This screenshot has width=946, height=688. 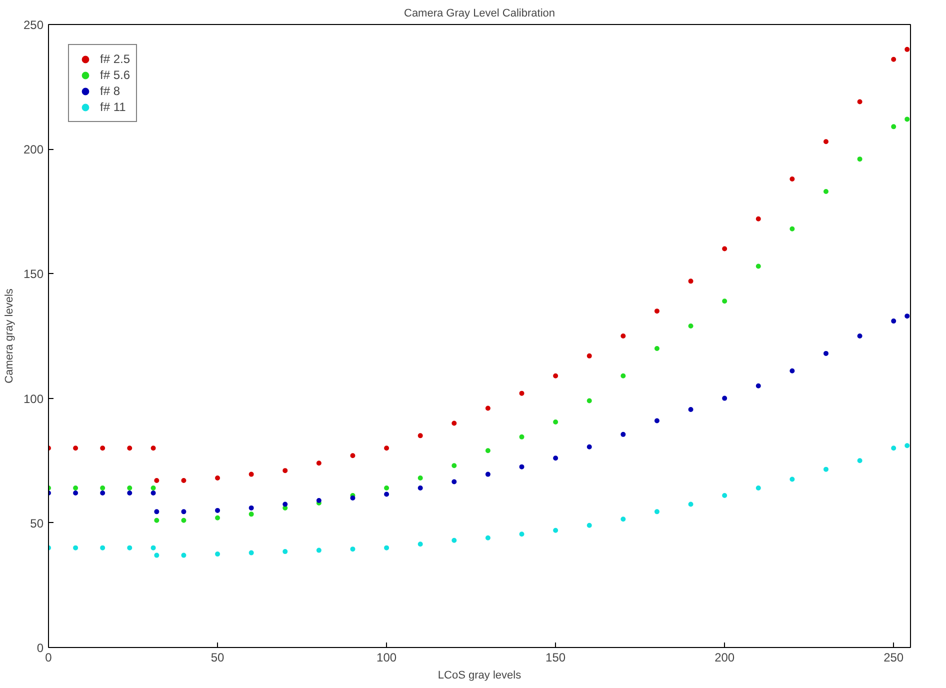 I want to click on x-axis-title: LCoS gray levels, so click(x=480, y=676).